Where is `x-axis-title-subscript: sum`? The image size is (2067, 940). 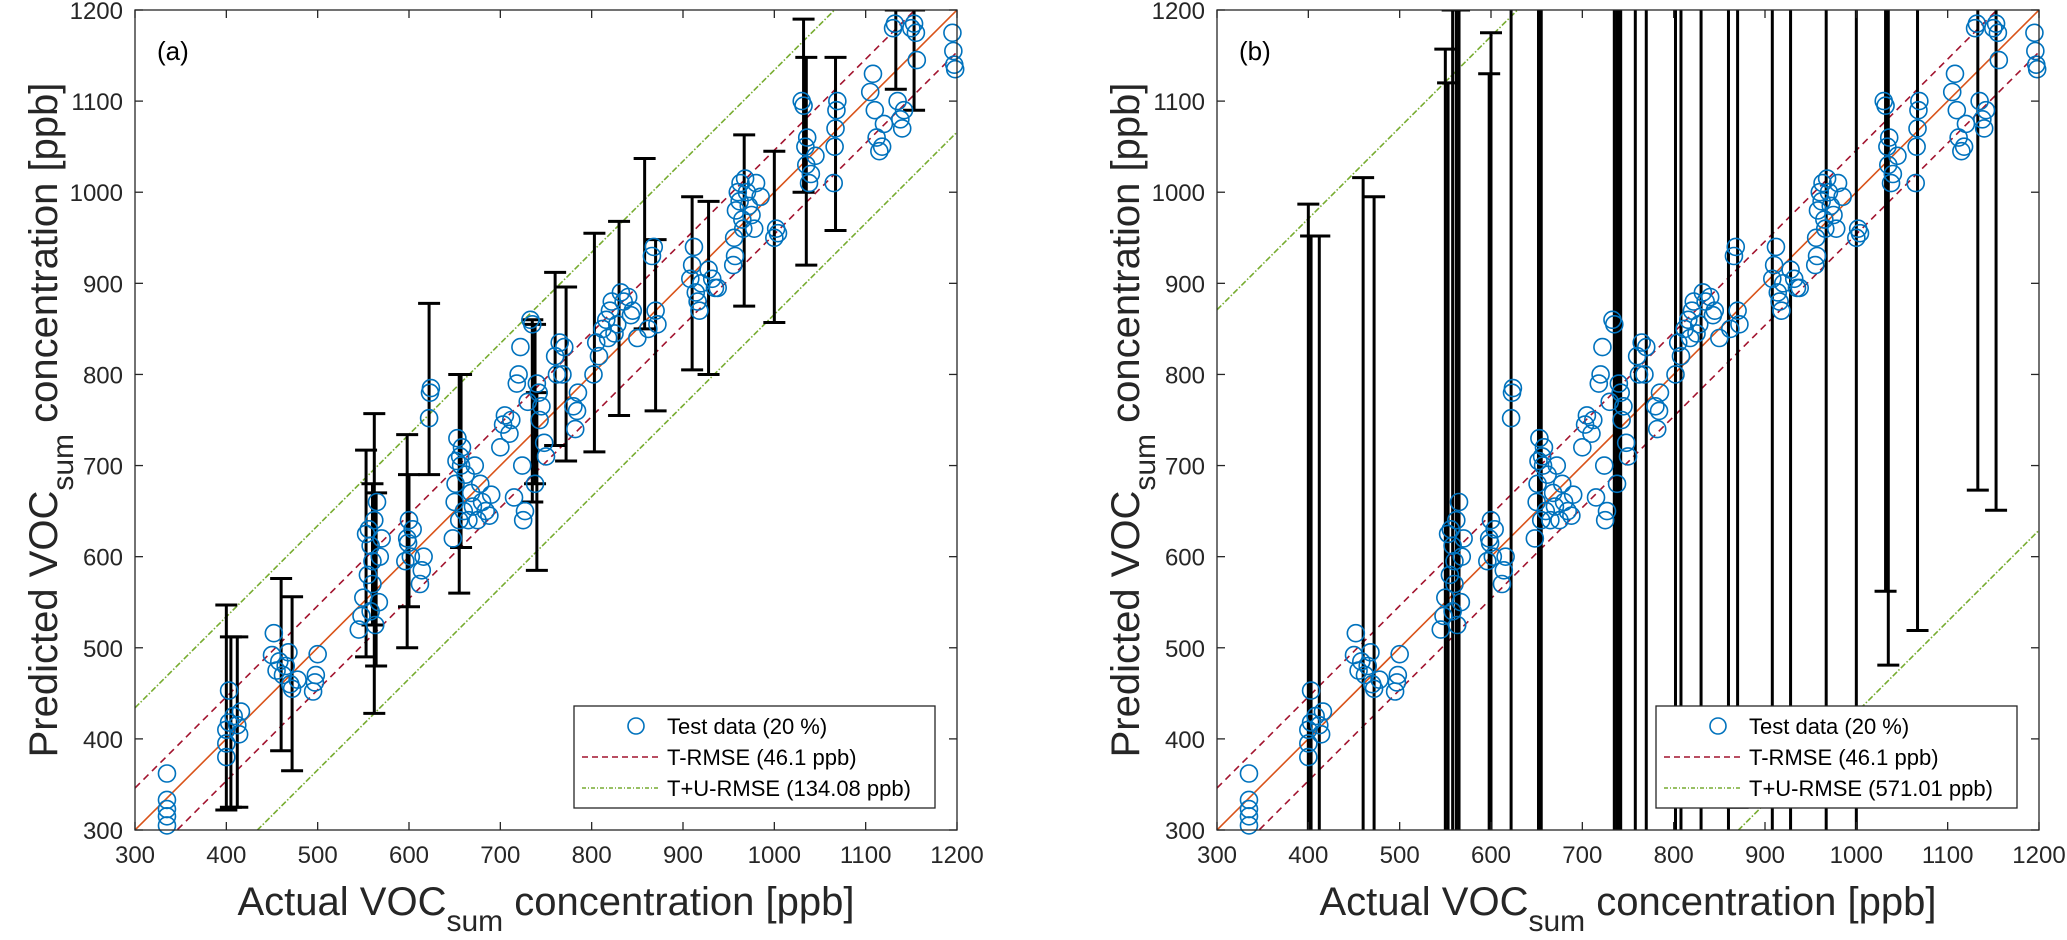
x-axis-title-subscript: sum is located at coordinates (474, 921).